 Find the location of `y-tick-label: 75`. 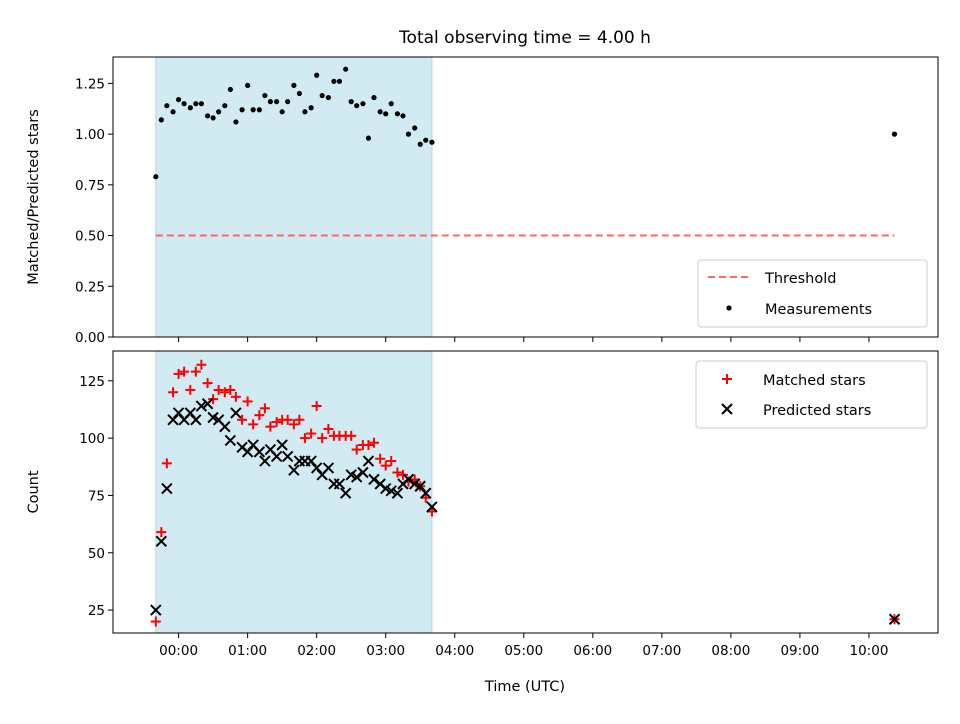

y-tick-label: 75 is located at coordinates (96, 496).